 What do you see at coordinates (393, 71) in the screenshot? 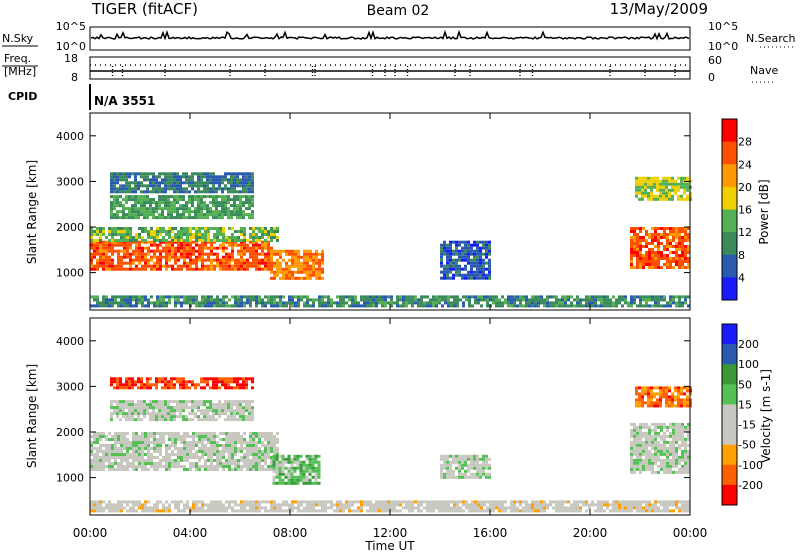
I see `nave-dropouts` at bounding box center [393, 71].